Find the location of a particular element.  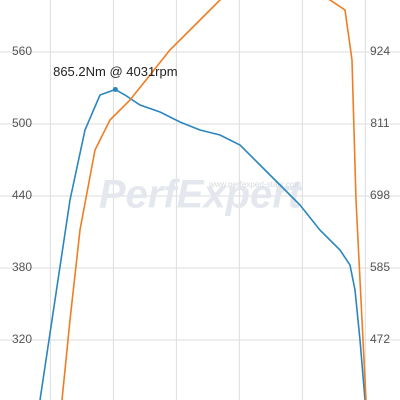

watermark-url: www.perfexpert-stats.com is located at coordinates (254, 184).